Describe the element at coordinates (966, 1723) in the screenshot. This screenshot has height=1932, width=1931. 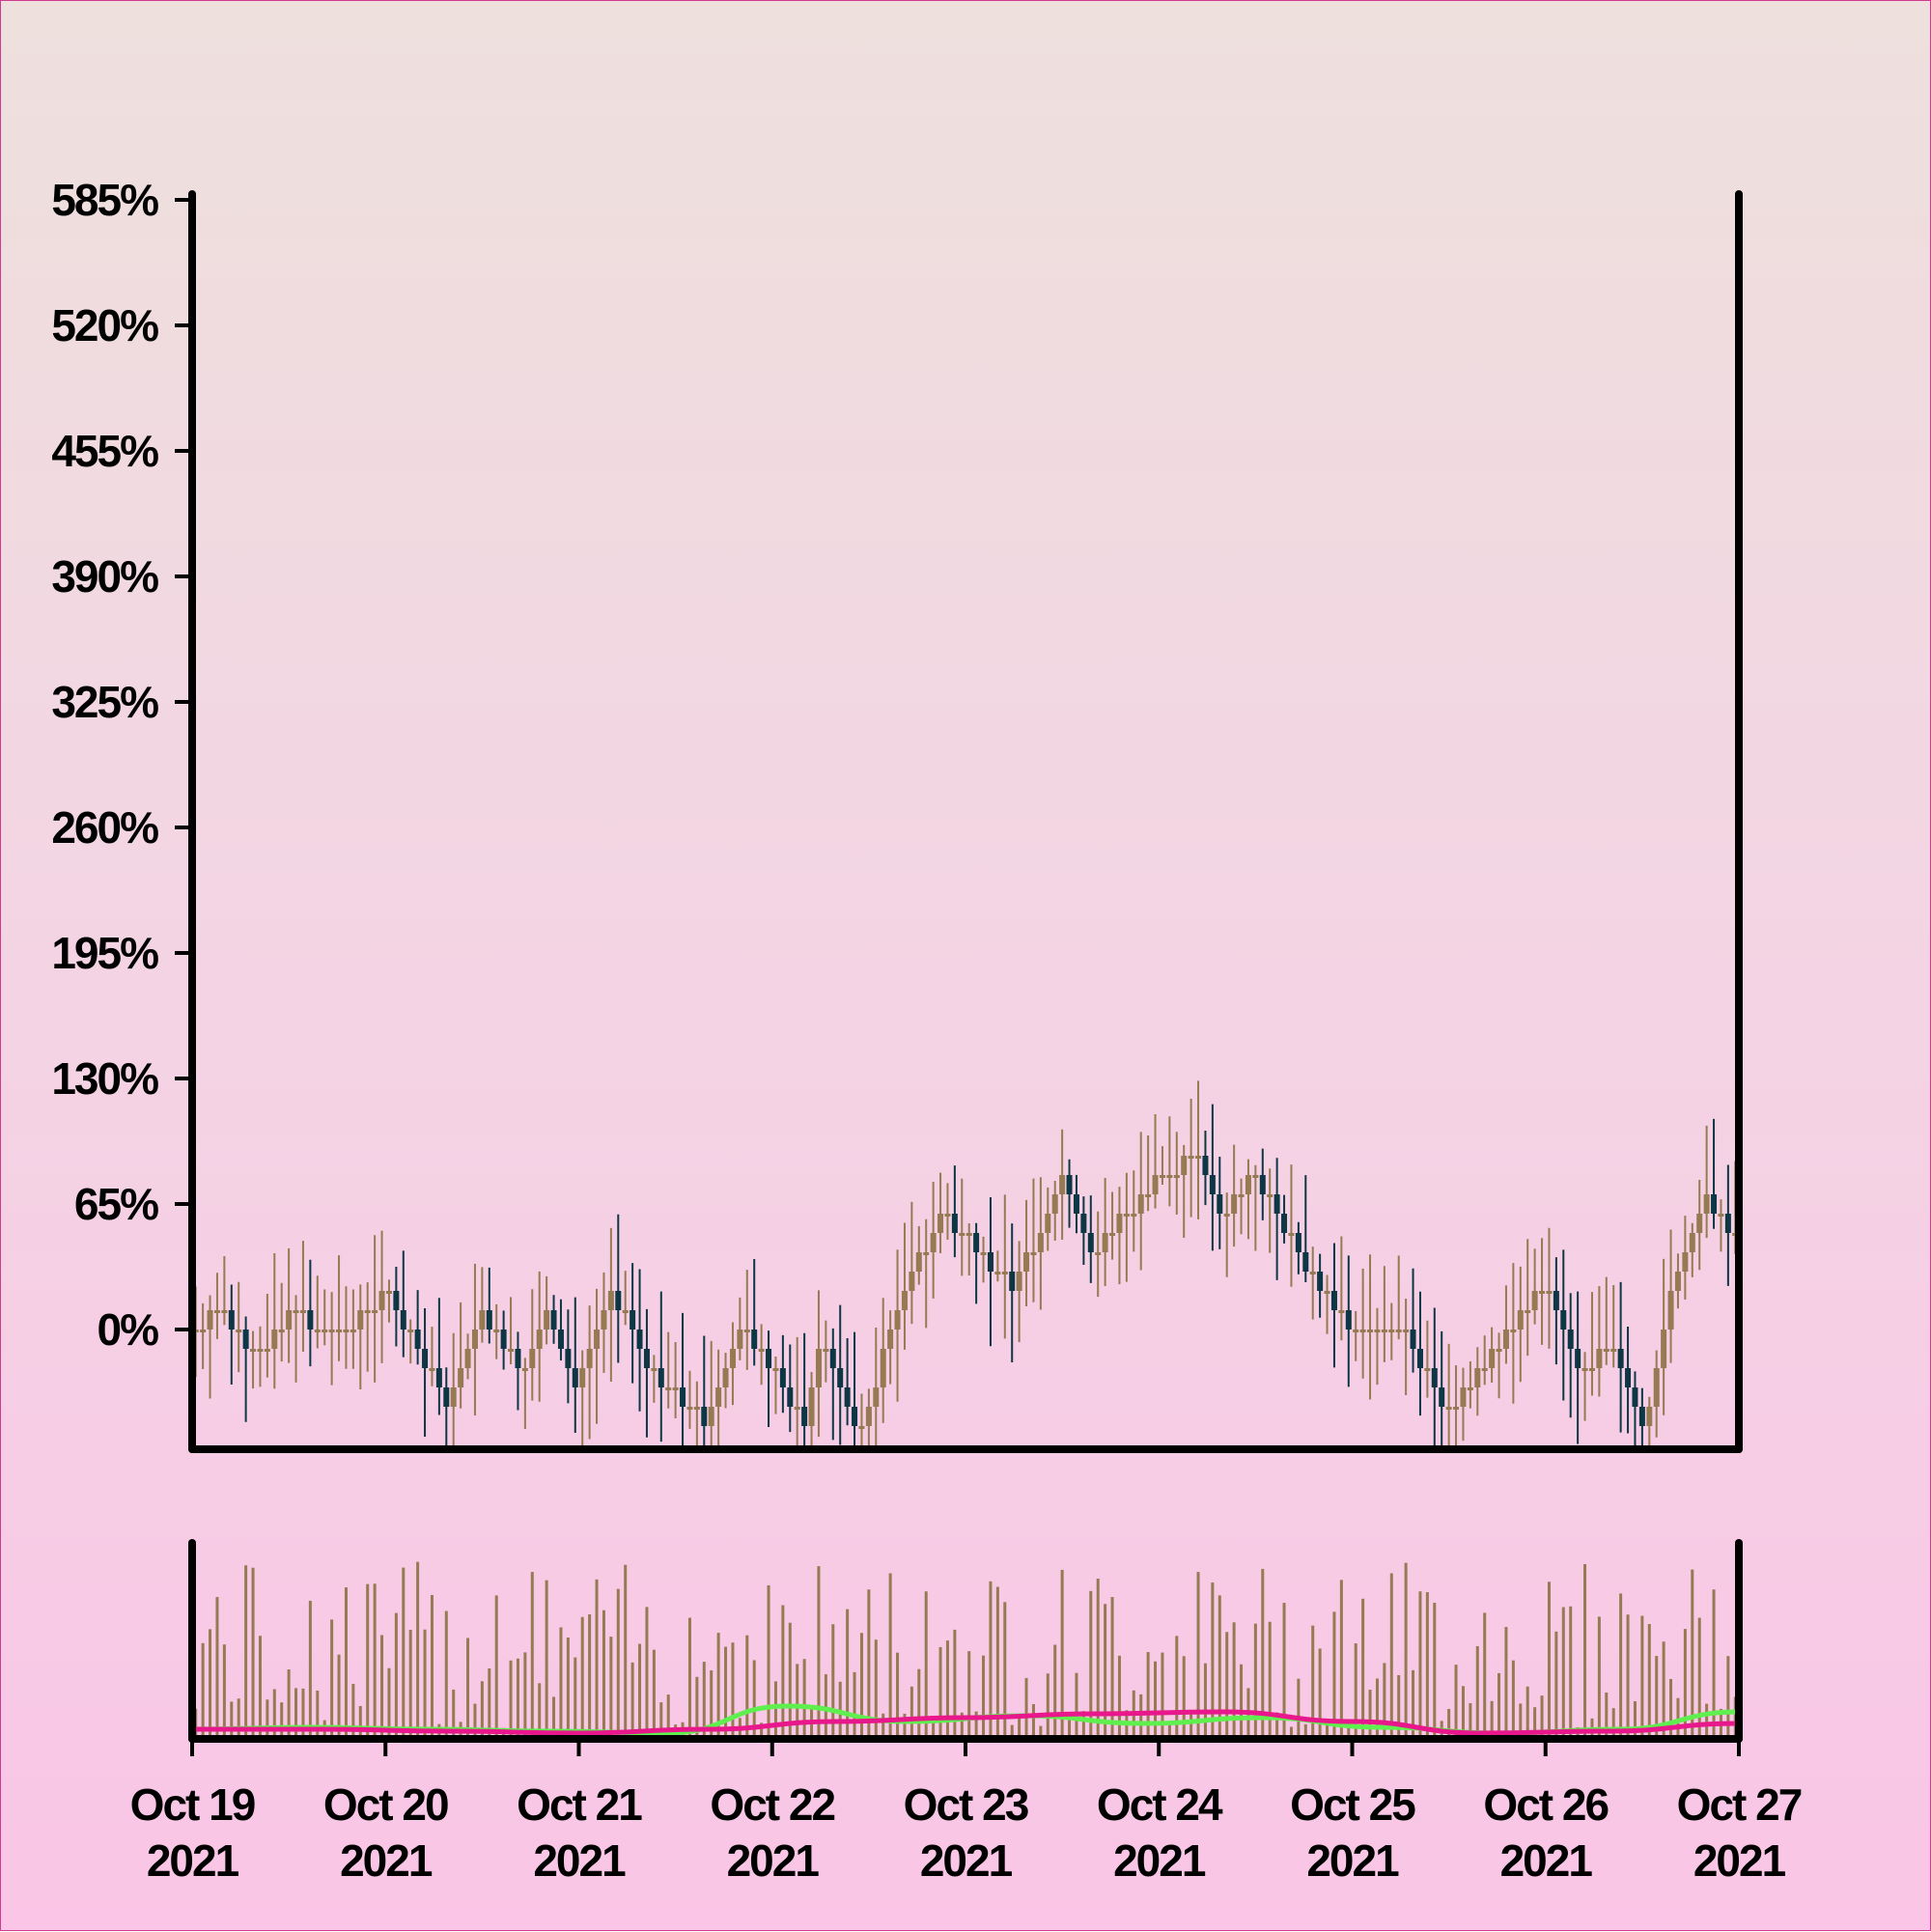
I see `volume-ma-slow-line` at that location.